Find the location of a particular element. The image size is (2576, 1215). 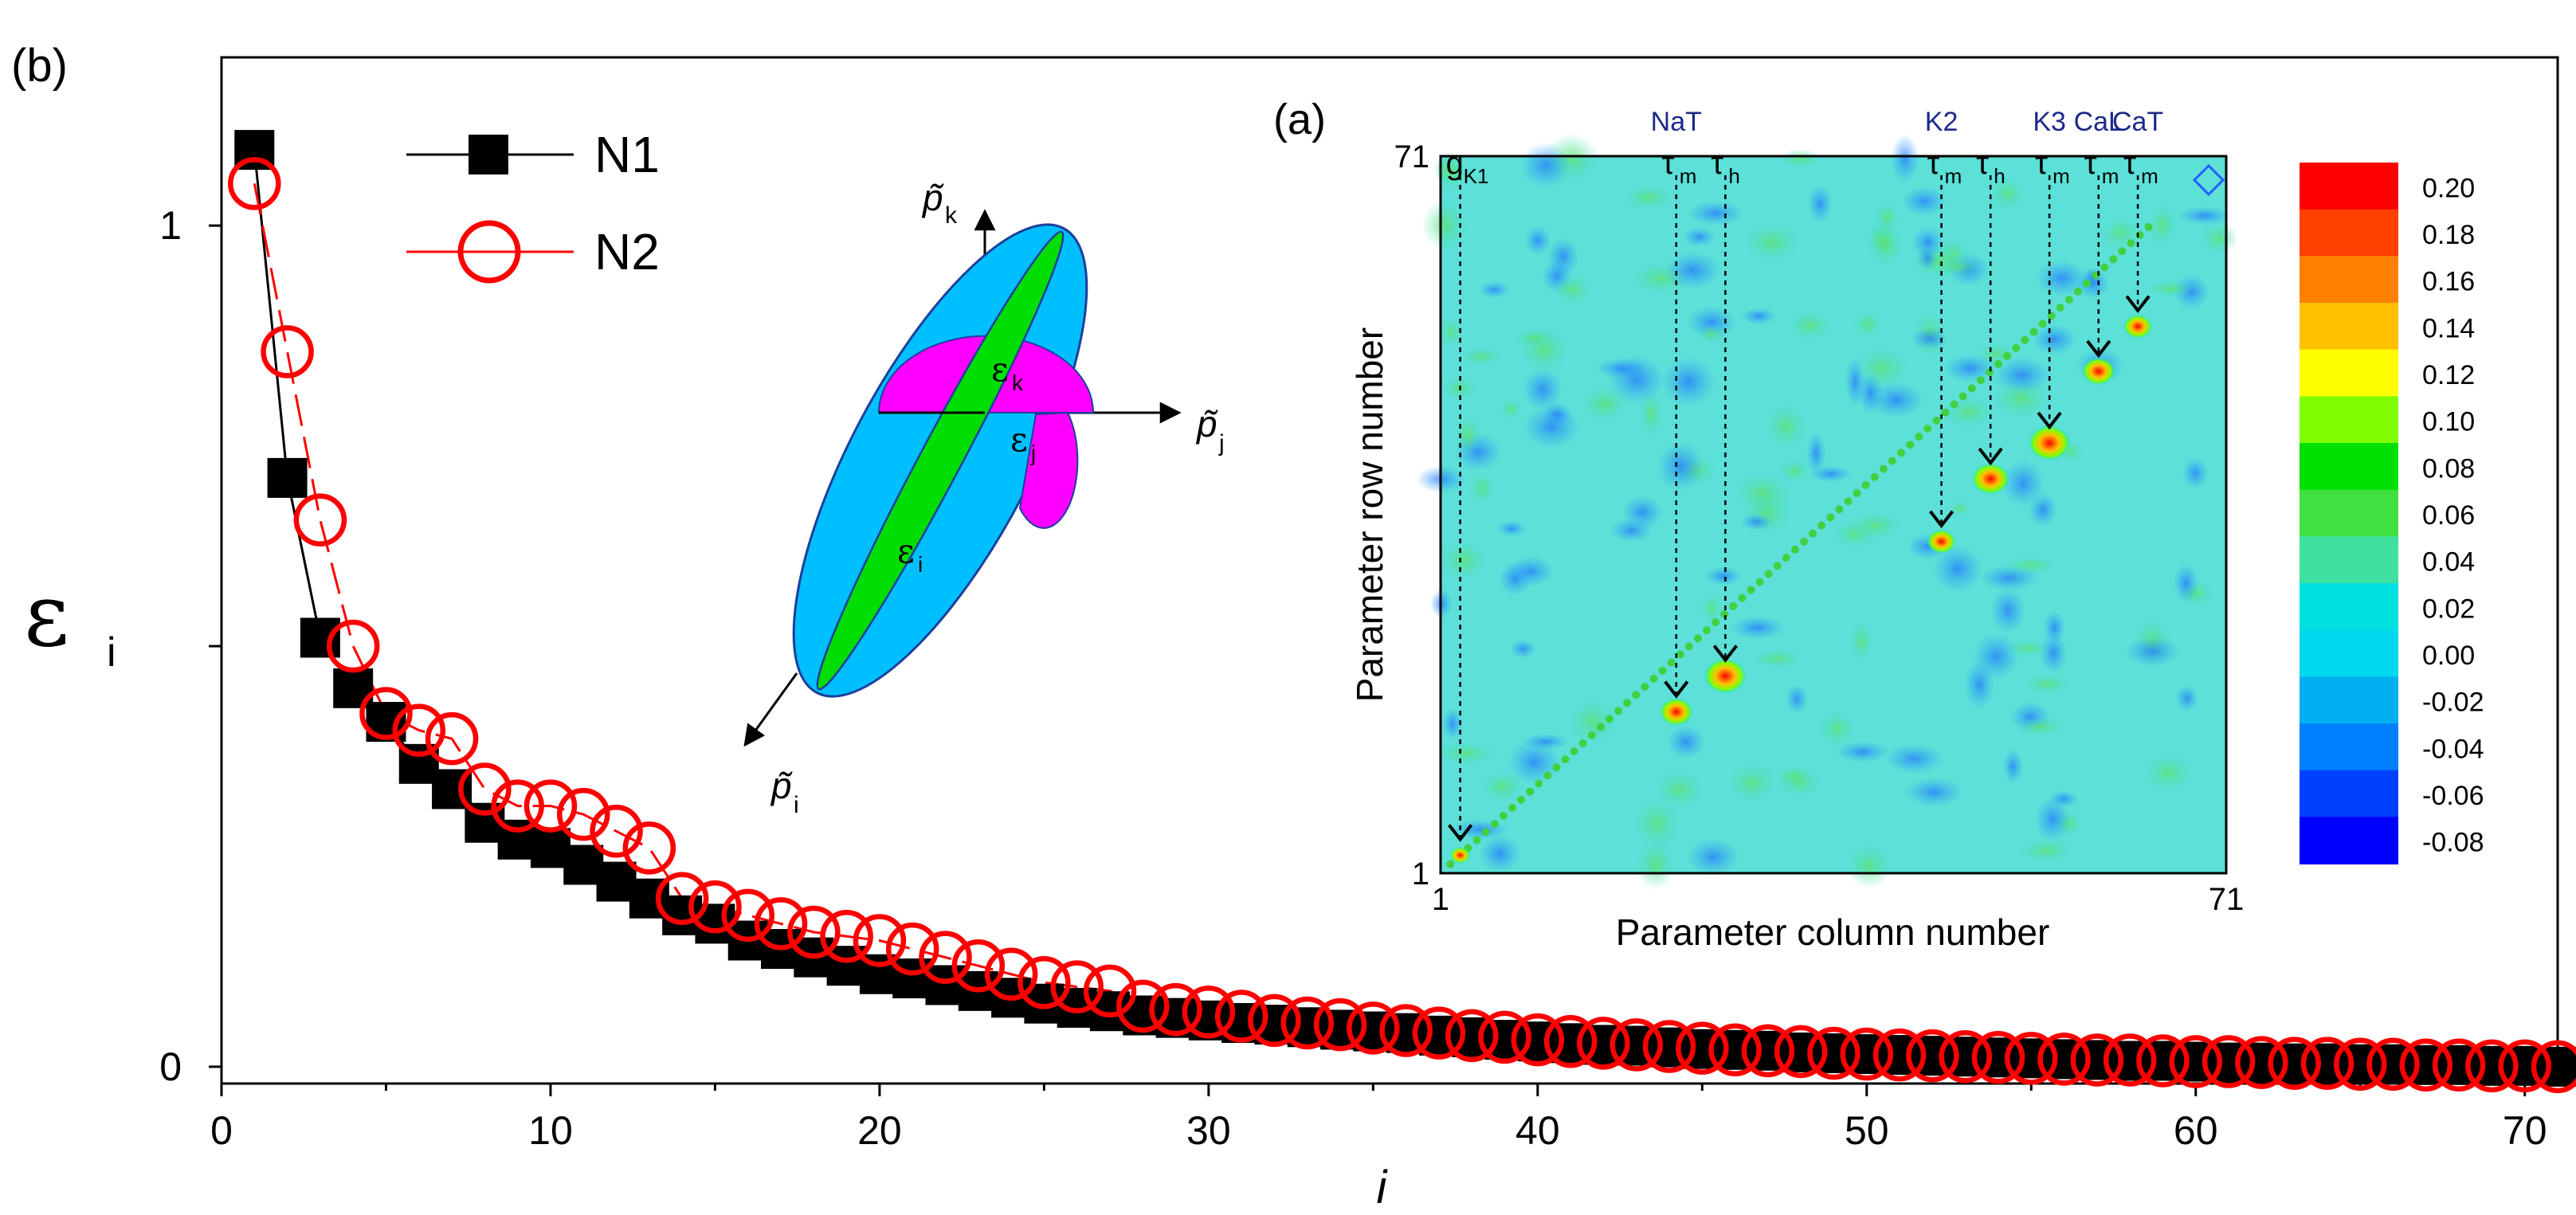

hotspot-subscript: K1 is located at coordinates (1476, 176).